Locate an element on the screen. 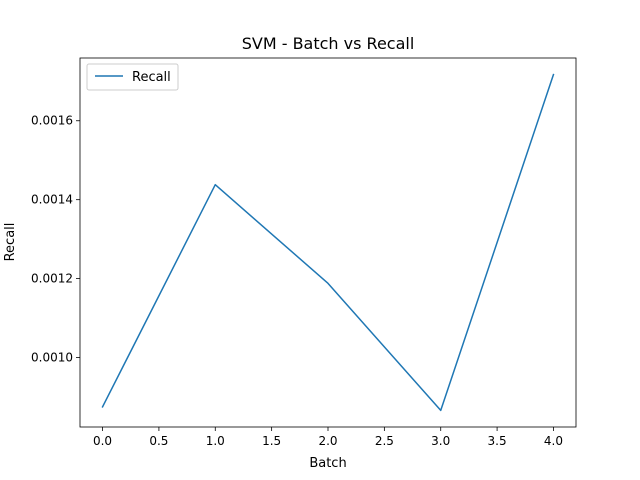 The width and height of the screenshot is (640, 480). y-tick-label: 0.0014 is located at coordinates (52, 200).